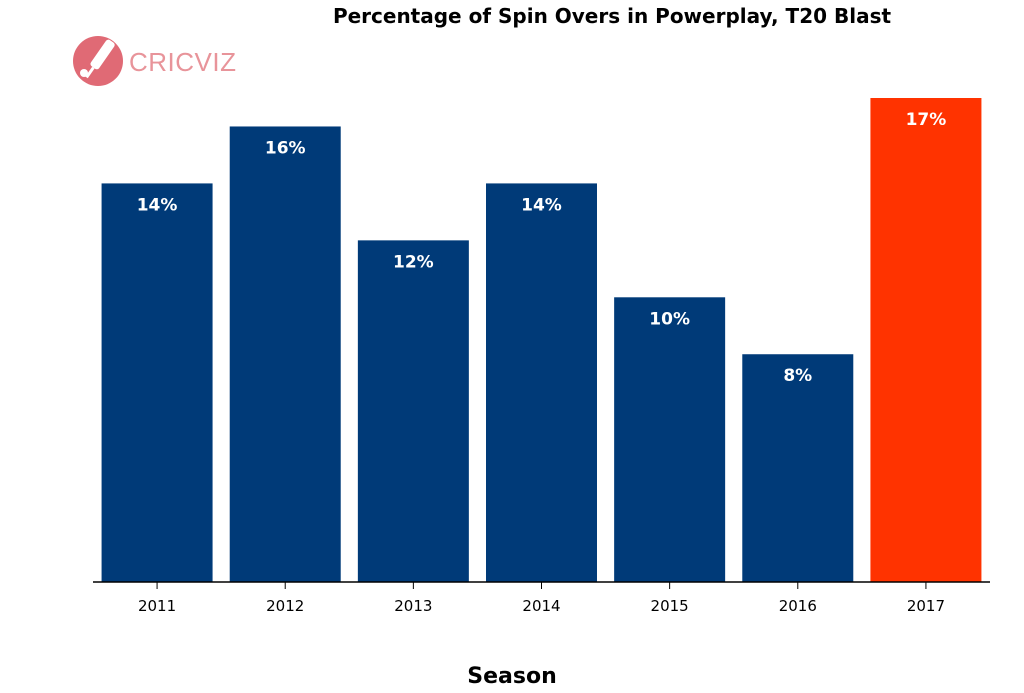 This screenshot has height=693, width=1024. I want to click on cricviz-wordmark: CRICVIZ, so click(183, 62).